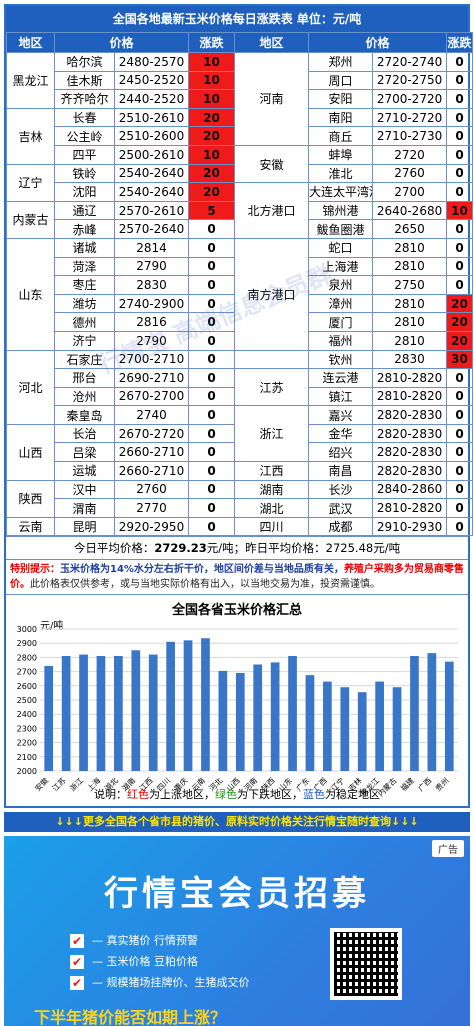  What do you see at coordinates (84, 229) in the screenshot?
I see `city-cell: 赤峰` at bounding box center [84, 229].